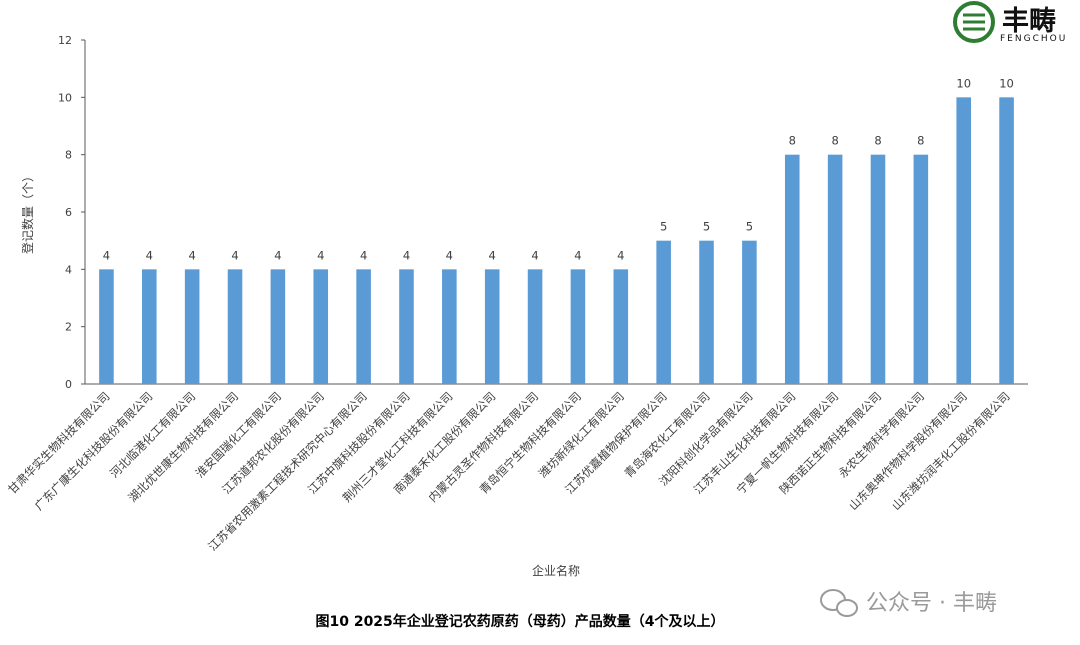  Describe the element at coordinates (519, 621) in the screenshot. I see `figure-caption: 图10 2025年企业登记农药原药（母药）产品数量（4个及以上）` at that location.